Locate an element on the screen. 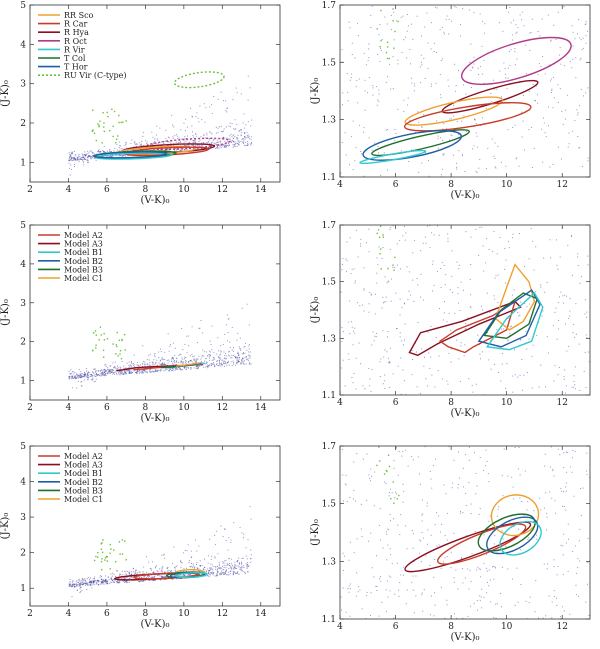  legend-label: Model C1 is located at coordinates (83, 278).